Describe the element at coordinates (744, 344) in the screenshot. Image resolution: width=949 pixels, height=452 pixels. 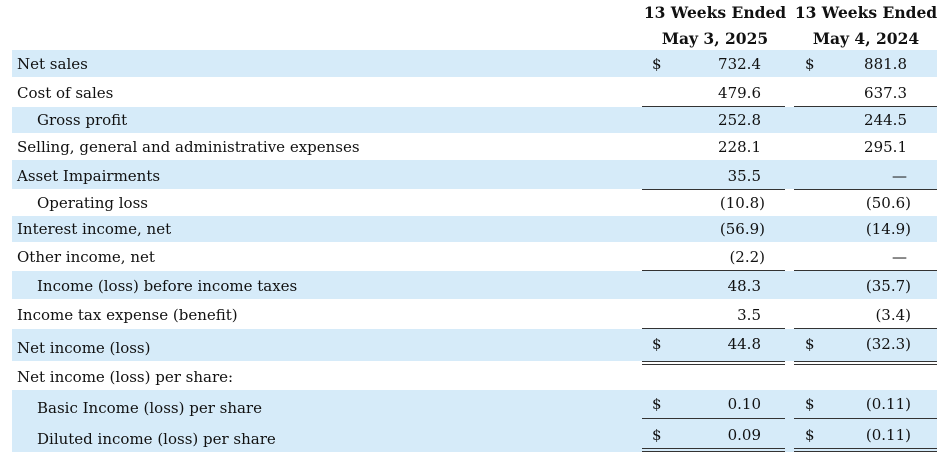
I see `value-2025: 44.8` at that location.